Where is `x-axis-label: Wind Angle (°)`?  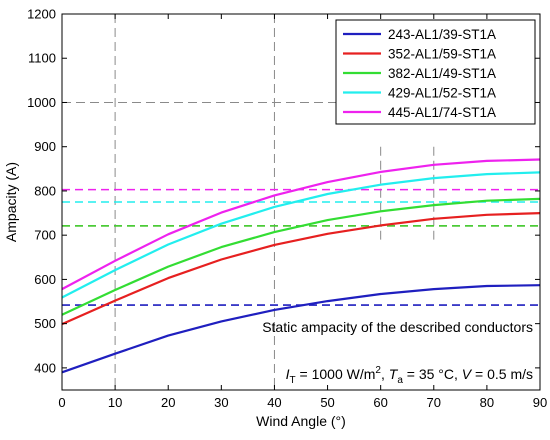
x-axis-label: Wind Angle (°) is located at coordinates (301, 421).